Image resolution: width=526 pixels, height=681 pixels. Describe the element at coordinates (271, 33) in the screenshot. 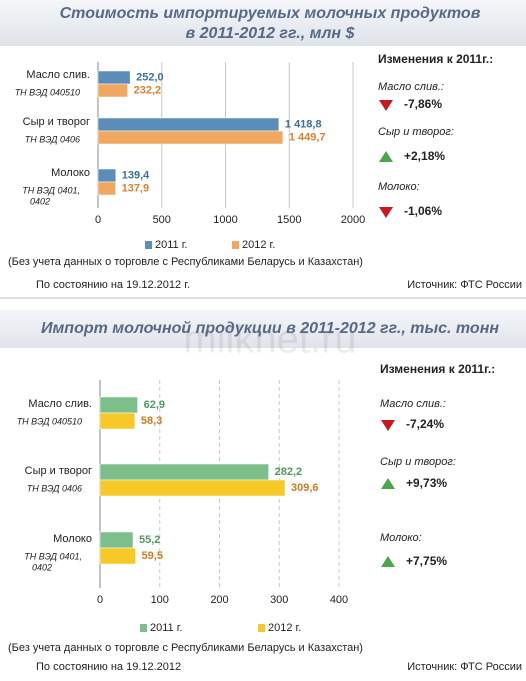

I see `chart-title: в 2011-2012 гг., млн $` at that location.